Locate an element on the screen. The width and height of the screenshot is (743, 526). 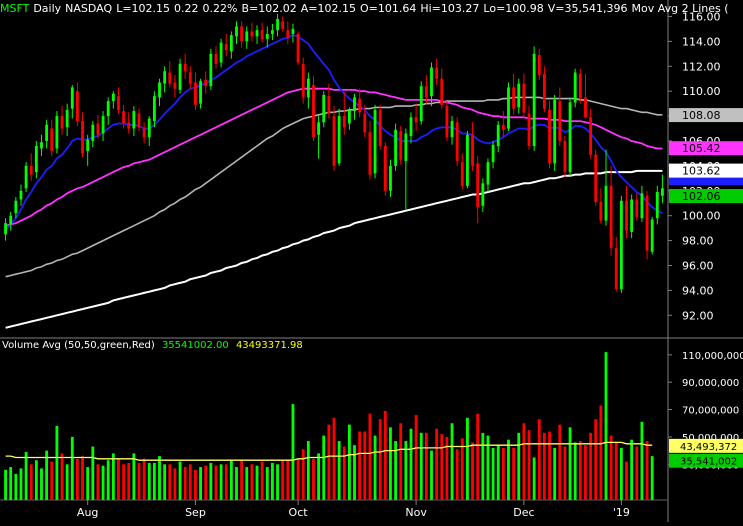
header-ask: A=102.15 is located at coordinates (328, 8).